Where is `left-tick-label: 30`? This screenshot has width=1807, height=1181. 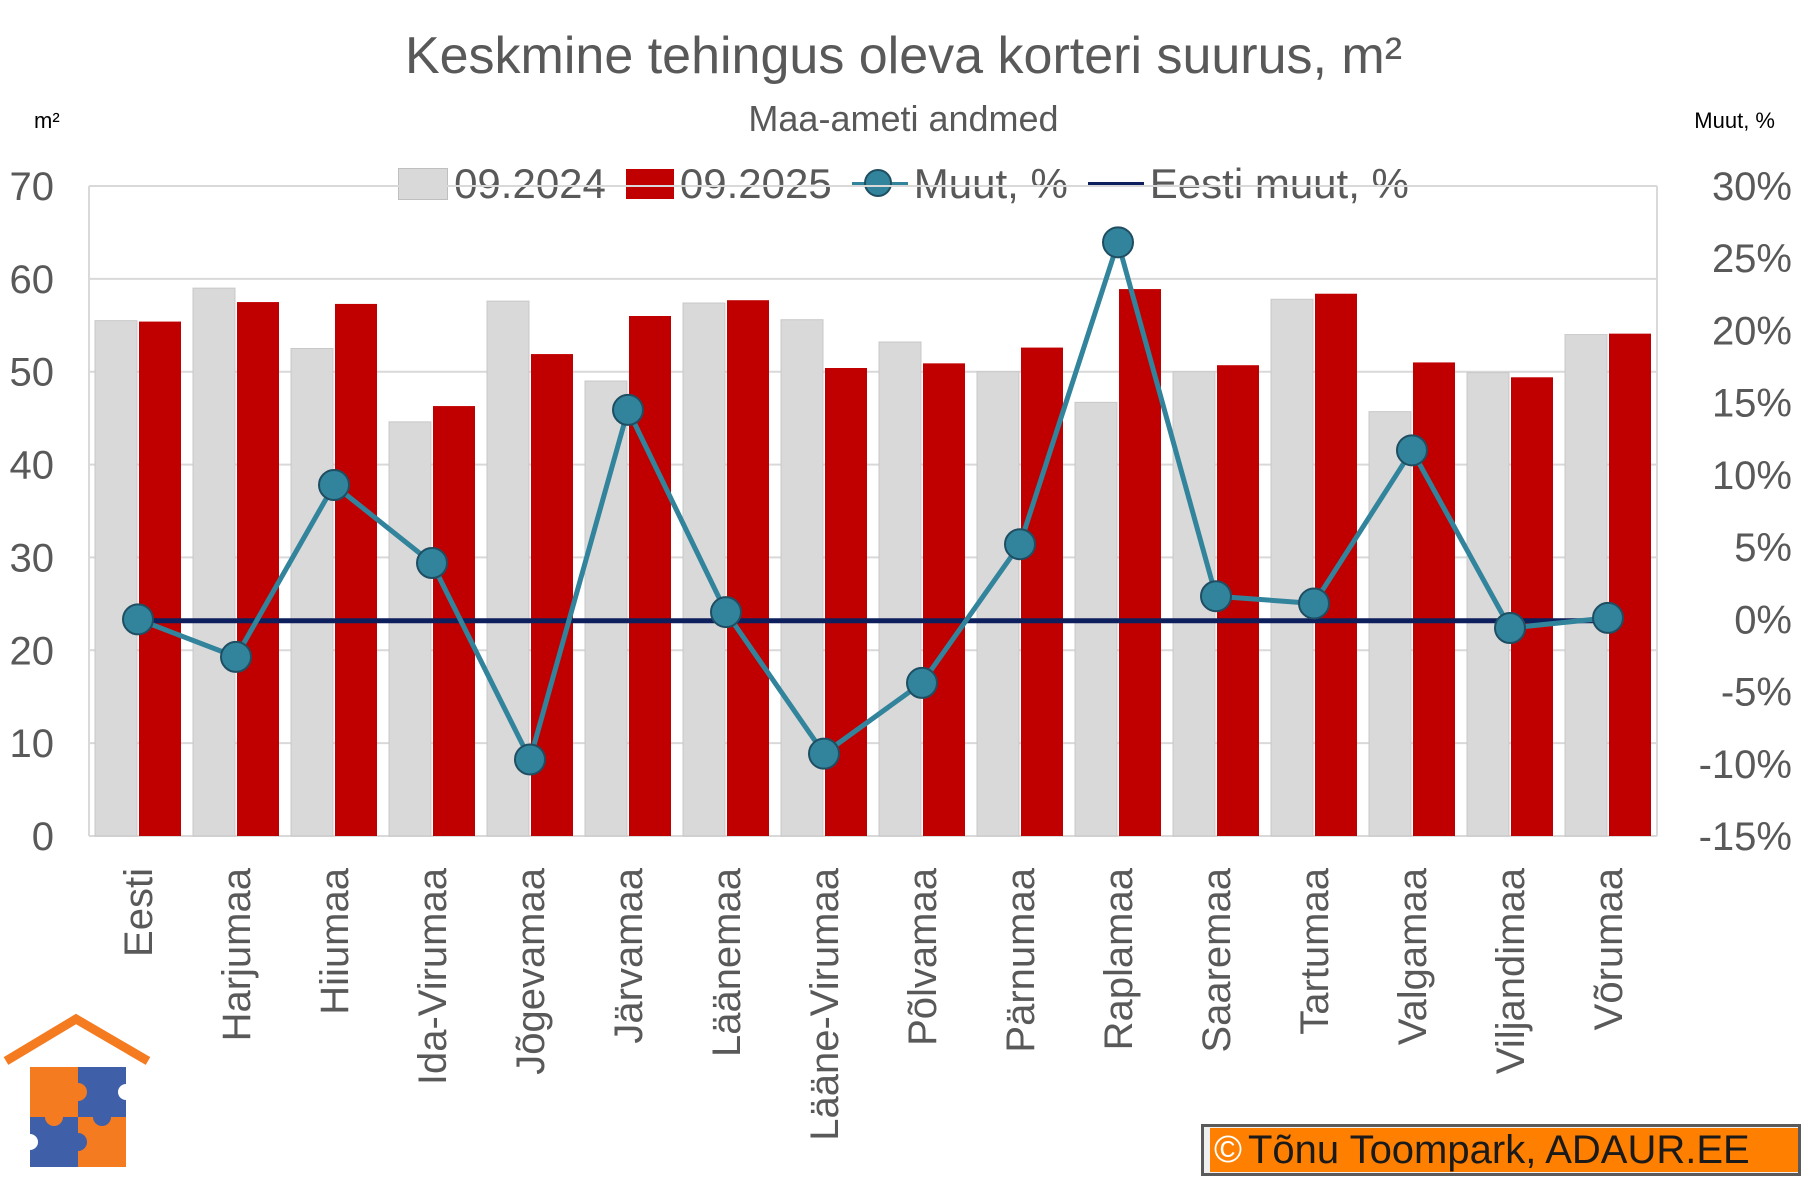 left-tick-label: 30 is located at coordinates (32, 558).